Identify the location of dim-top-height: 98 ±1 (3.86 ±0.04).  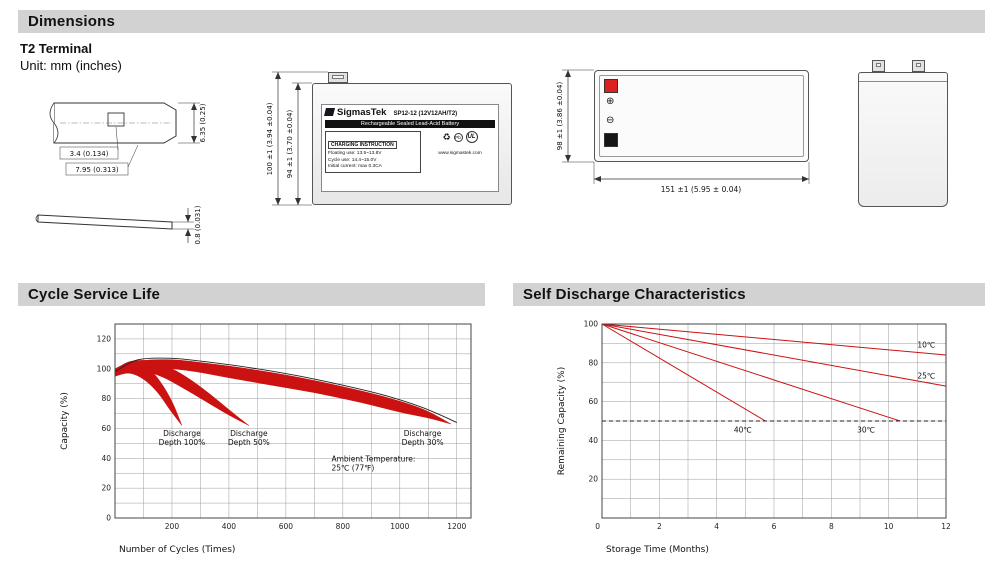
(560, 116).